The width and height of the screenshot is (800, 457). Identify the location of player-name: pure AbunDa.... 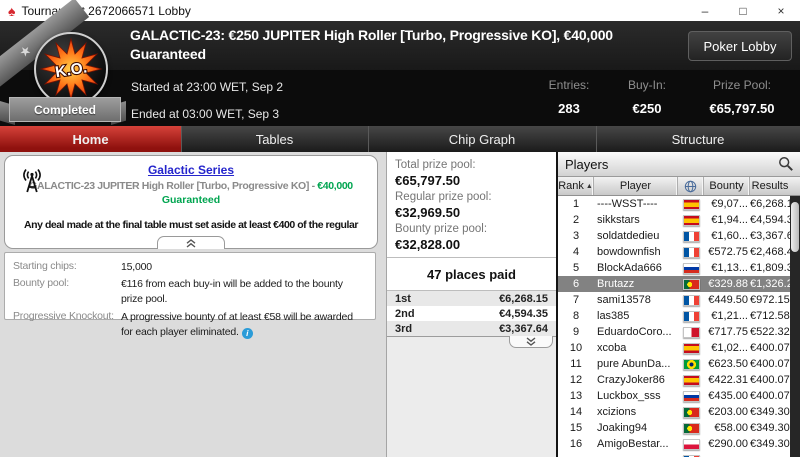
(634, 364).